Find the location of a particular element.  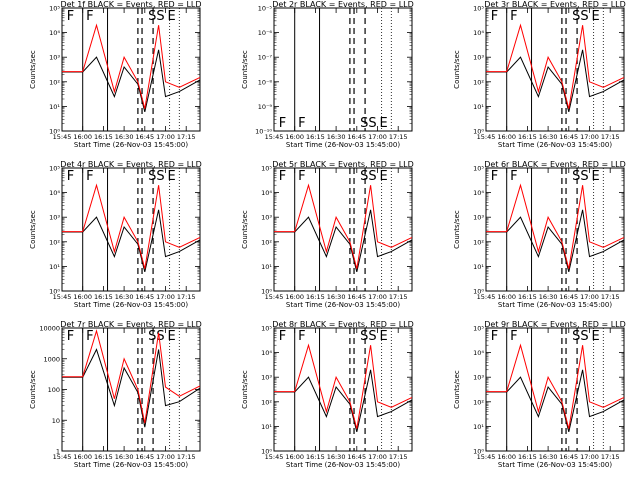

plot-frame is located at coordinates (131, 69).